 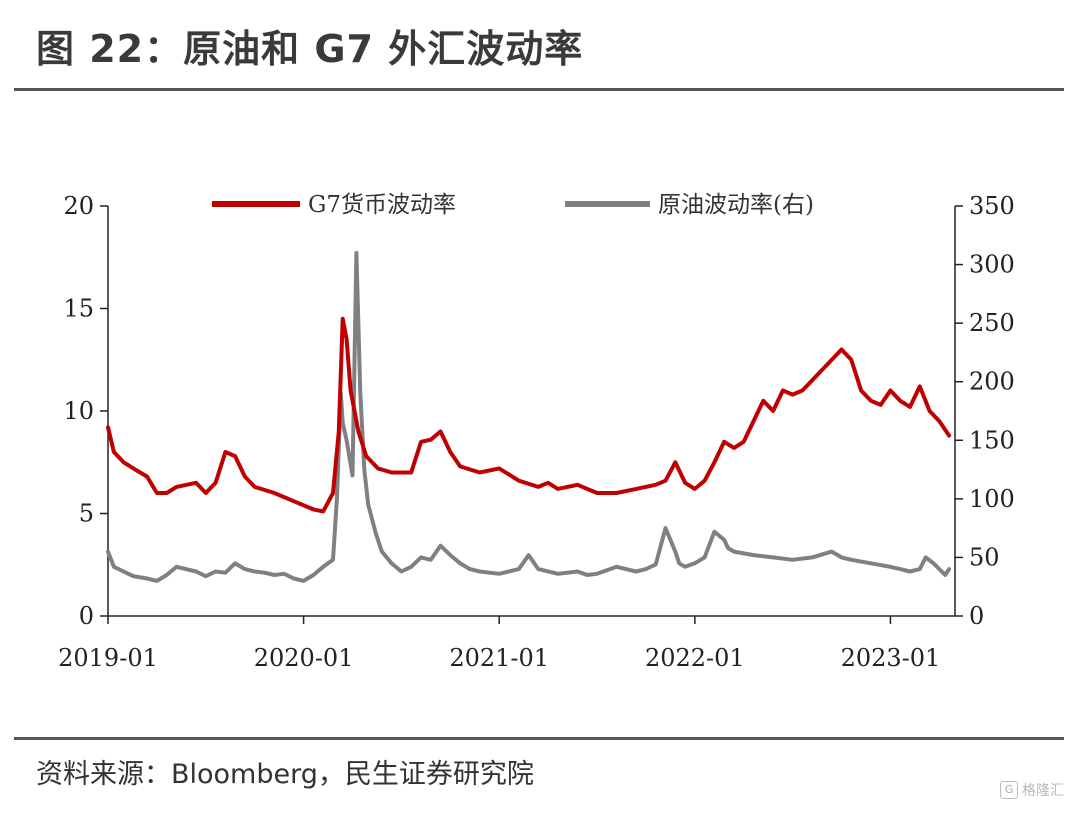 I want to click on left-tick-label: 15, so click(x=78, y=309).